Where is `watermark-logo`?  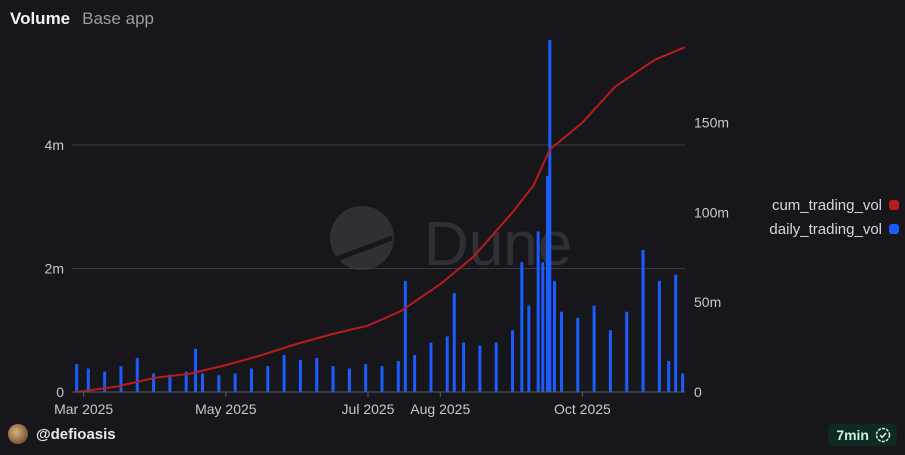
watermark-logo is located at coordinates (362, 238).